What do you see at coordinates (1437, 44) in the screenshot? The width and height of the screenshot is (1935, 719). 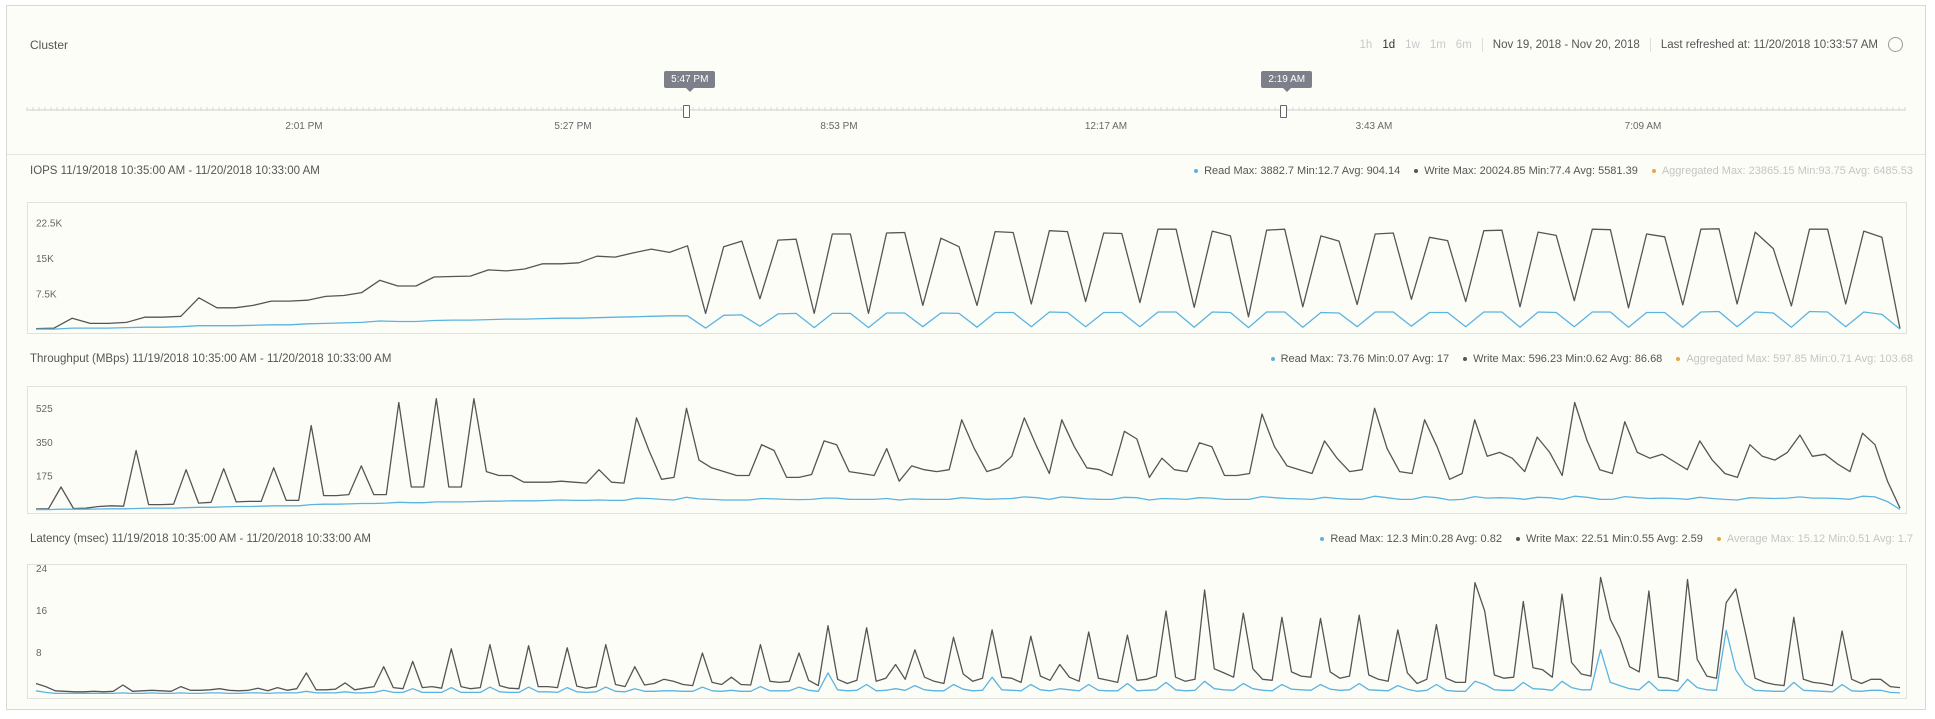 I see `range-1m: 1m` at bounding box center [1437, 44].